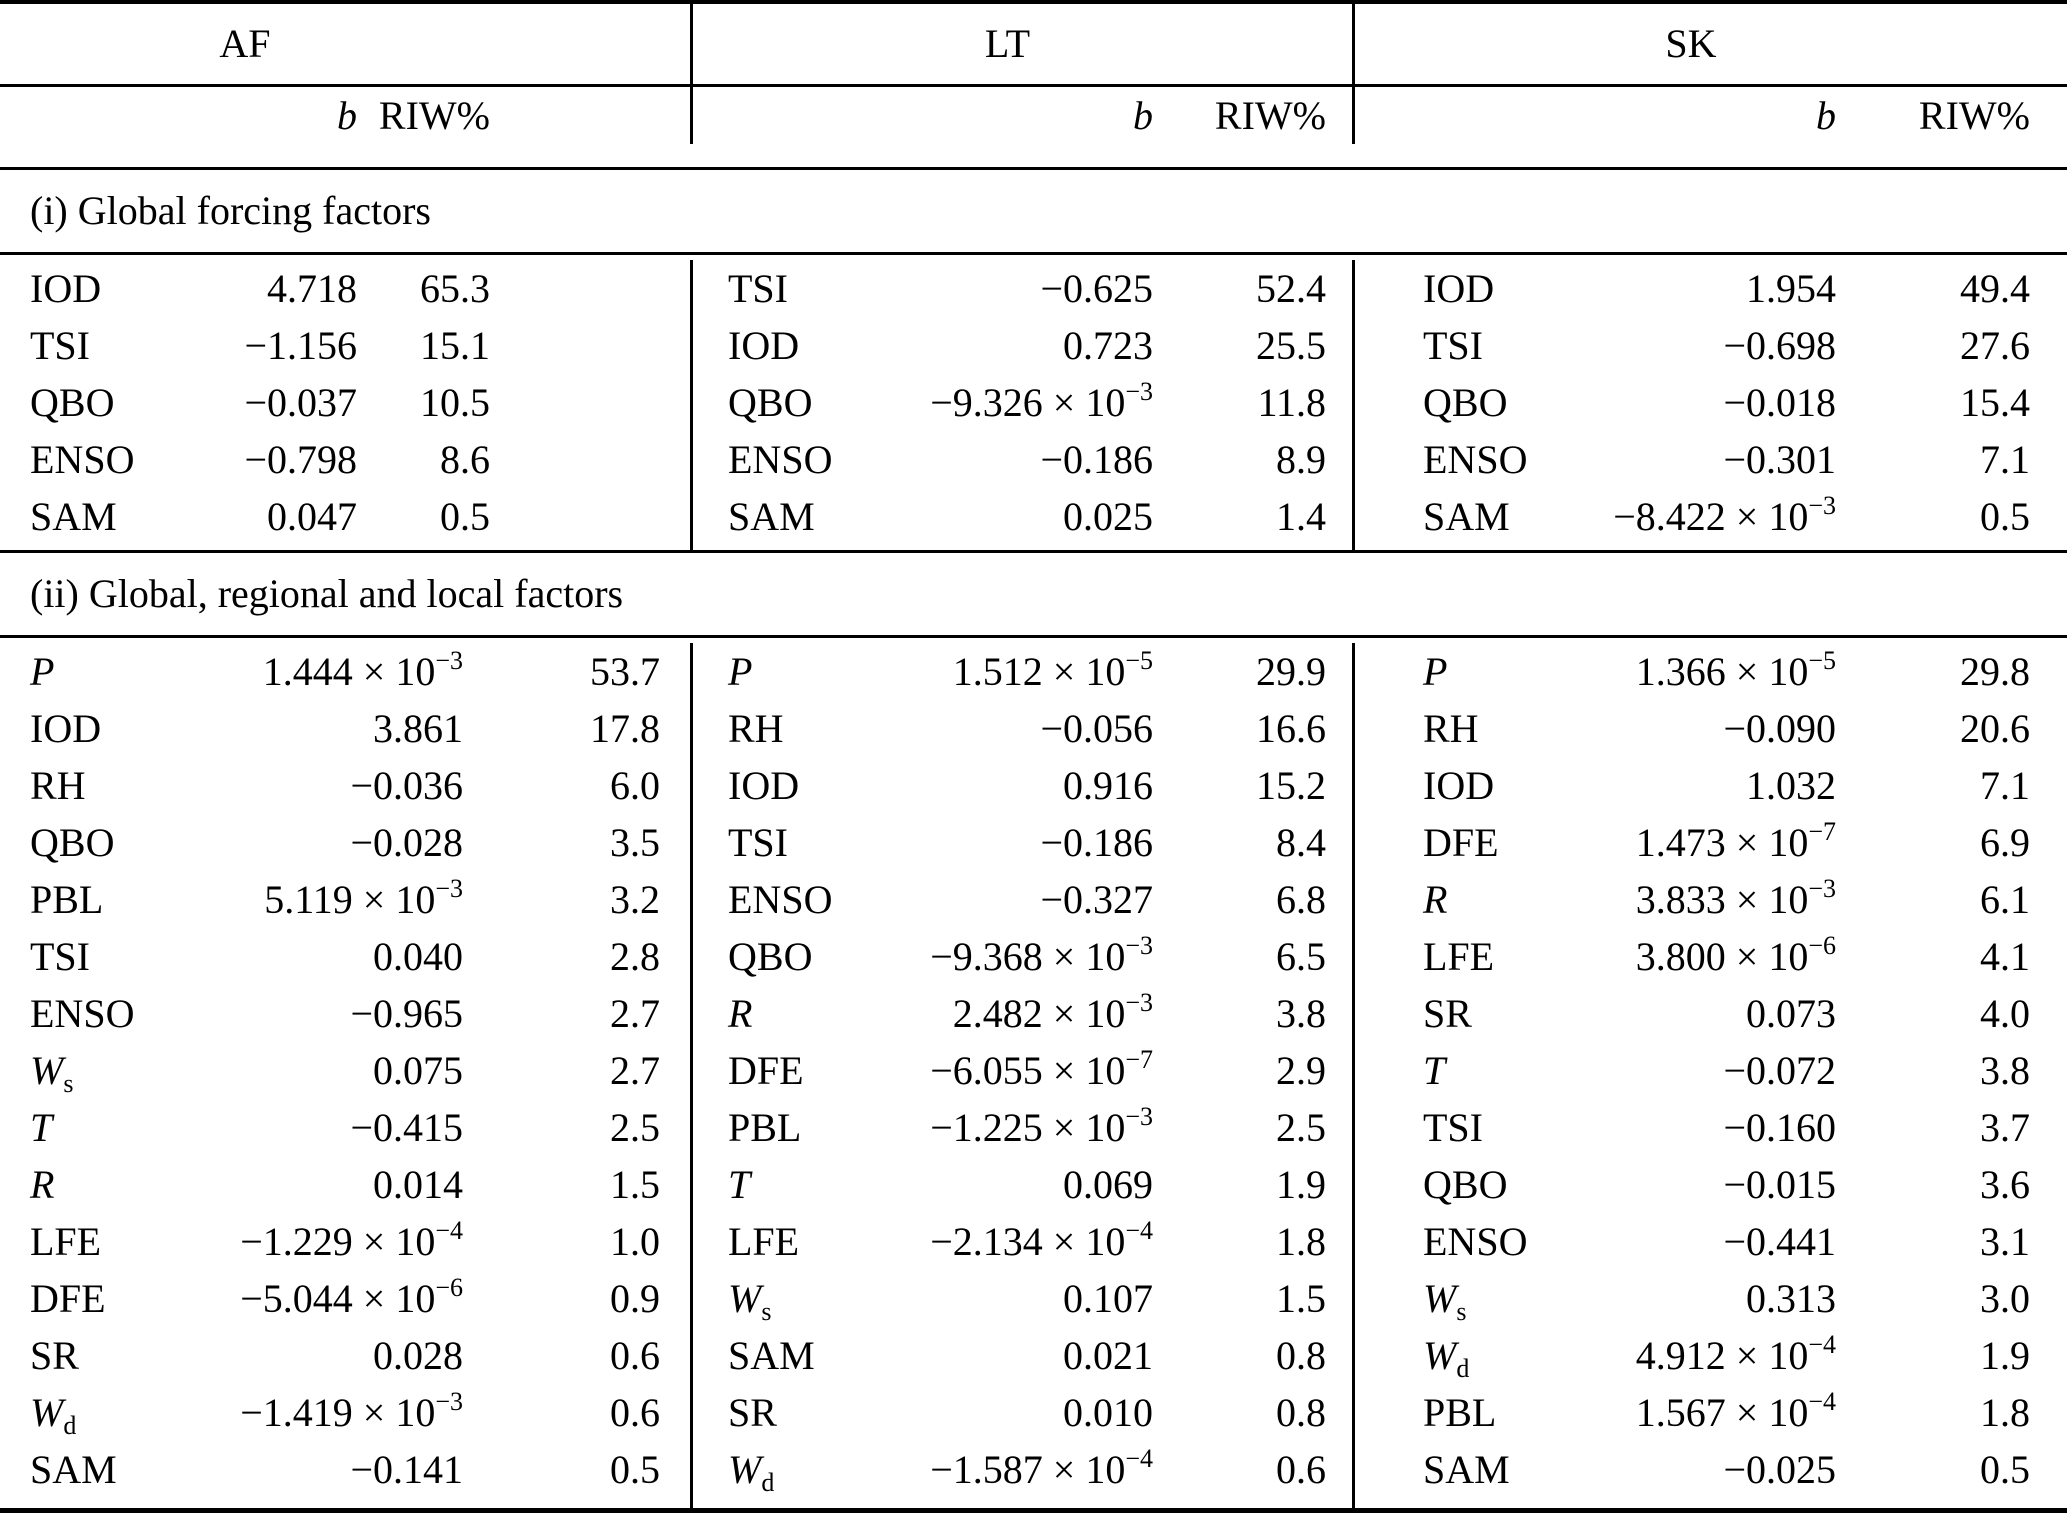 This screenshot has width=2067, height=1513. What do you see at coordinates (1711, 288) in the screenshot?
I see `table-row: IOD 1.954 49.4` at bounding box center [1711, 288].